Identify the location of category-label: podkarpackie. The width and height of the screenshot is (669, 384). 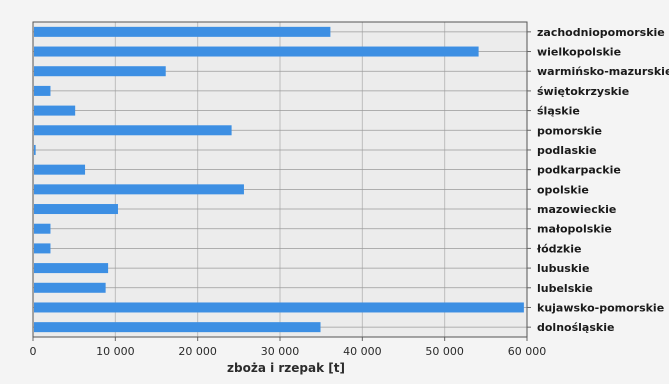
(579, 170).